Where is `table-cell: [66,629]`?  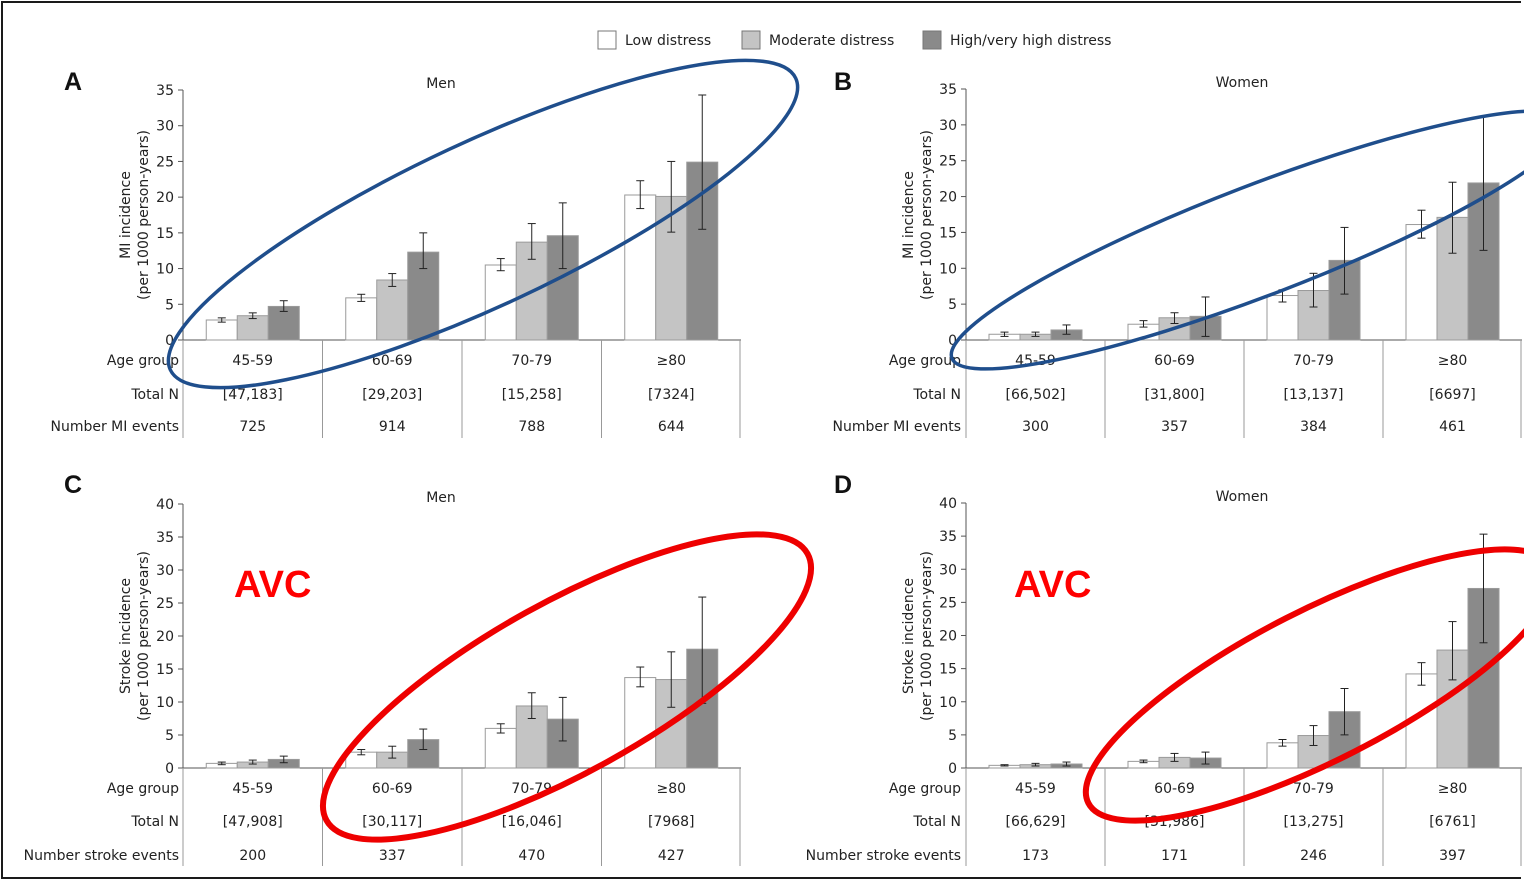 table-cell: [66,629] is located at coordinates (1036, 822).